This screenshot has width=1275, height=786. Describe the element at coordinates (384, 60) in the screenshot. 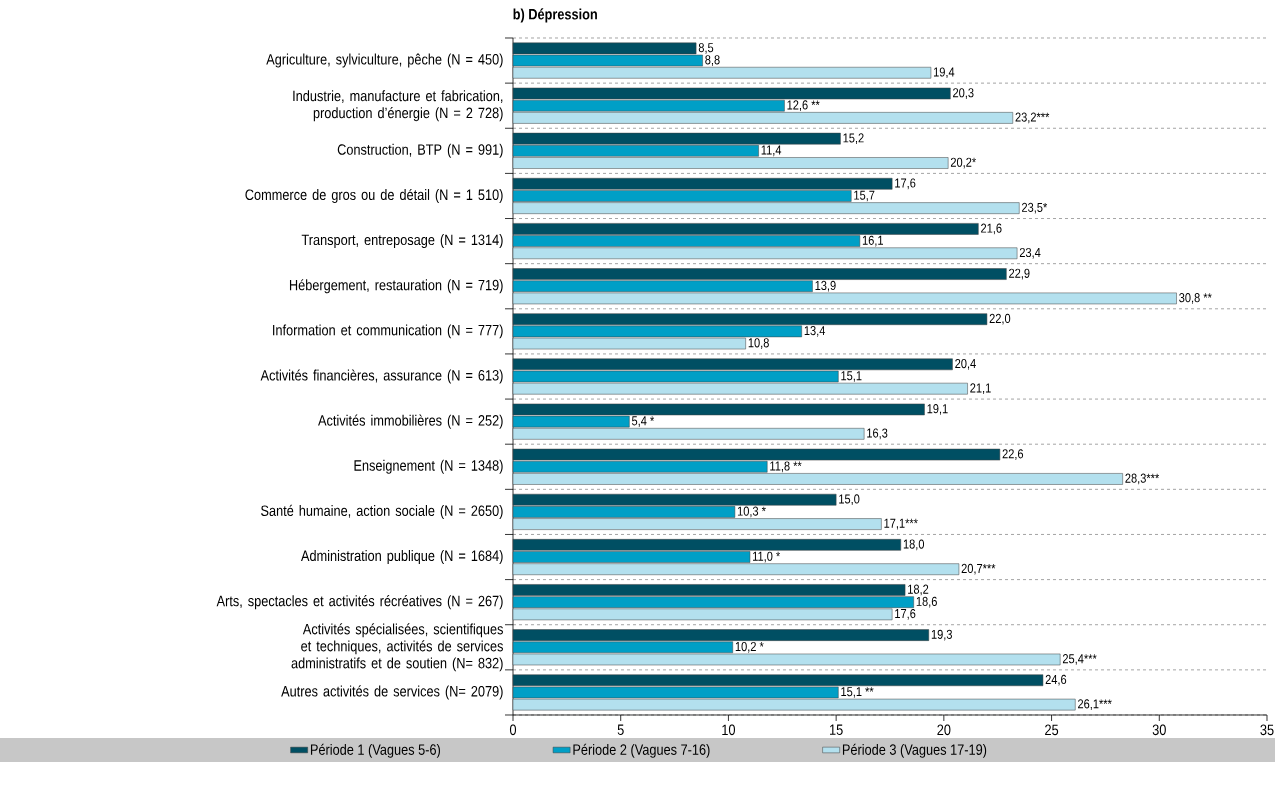

I see `y-tick-label: Agriculture, sylviculture, pêche (N = 450)` at that location.